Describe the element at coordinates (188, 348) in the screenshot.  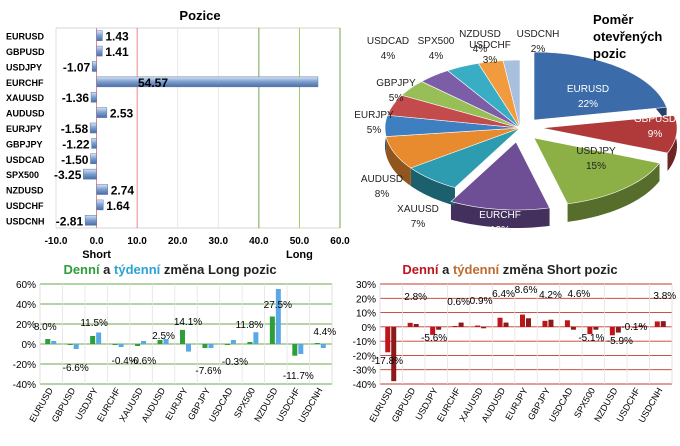
I see `bar-t-denn--eurjpy` at that location.